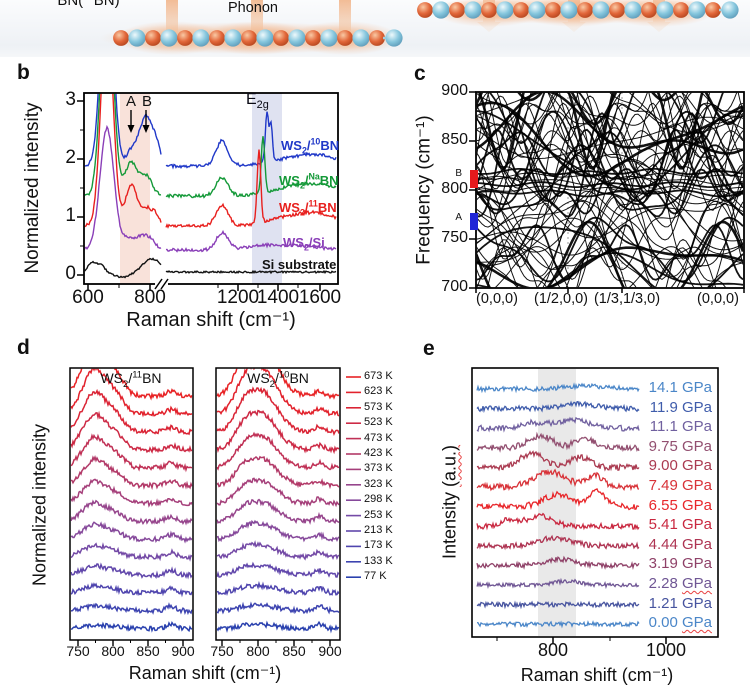  I want to click on schematic-graphics, so click(419, 27).